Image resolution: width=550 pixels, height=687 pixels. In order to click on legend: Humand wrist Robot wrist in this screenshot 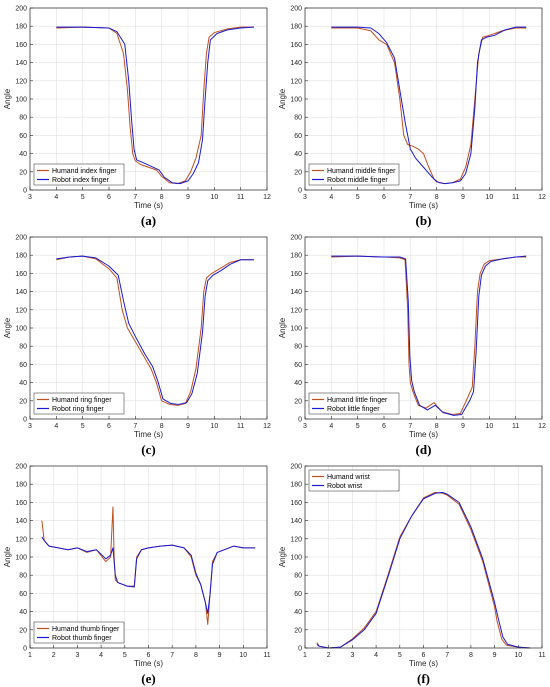, I will do `click(354, 480)`.